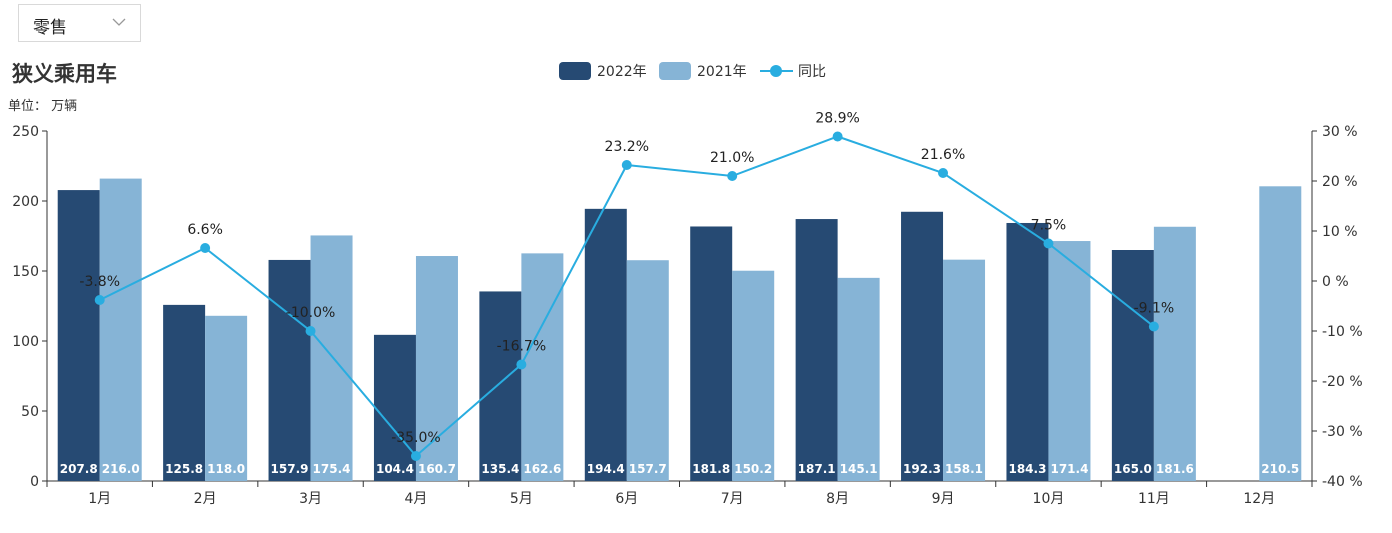 This screenshot has height=533, width=1392. I want to click on bar-2021-label: 175.4, so click(332, 469).